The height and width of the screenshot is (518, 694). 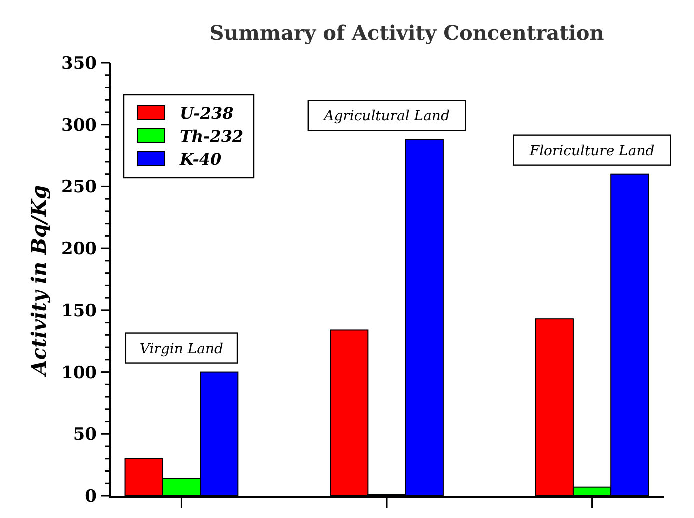 What do you see at coordinates (182, 349) in the screenshot?
I see `x-tick-label: Virgin Land` at bounding box center [182, 349].